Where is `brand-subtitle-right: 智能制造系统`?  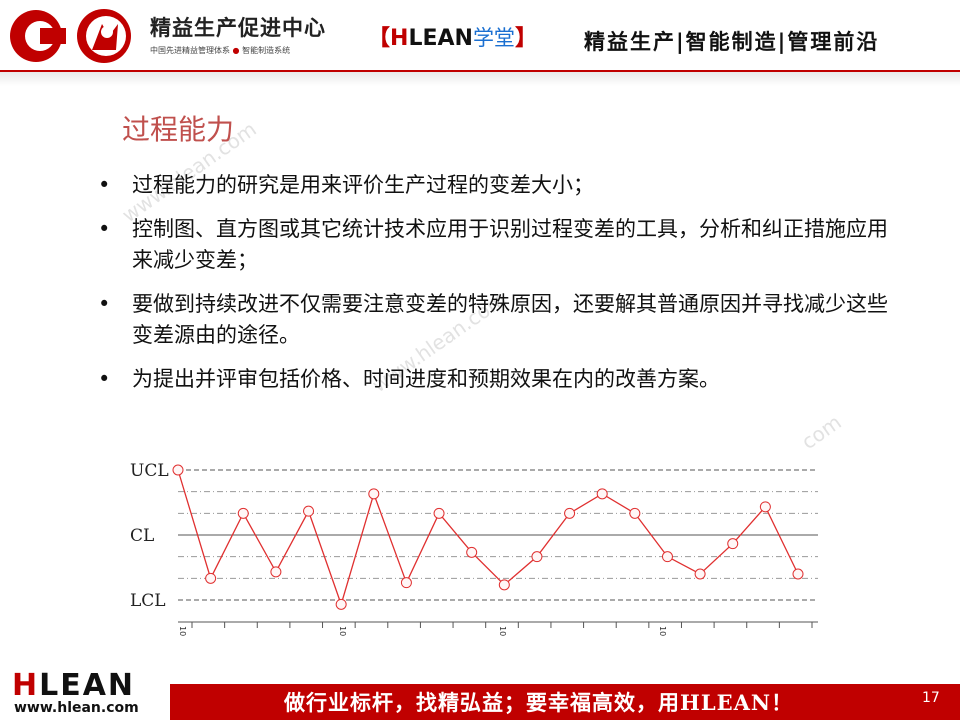
brand-subtitle-right: 智能制造系统 is located at coordinates (266, 50).